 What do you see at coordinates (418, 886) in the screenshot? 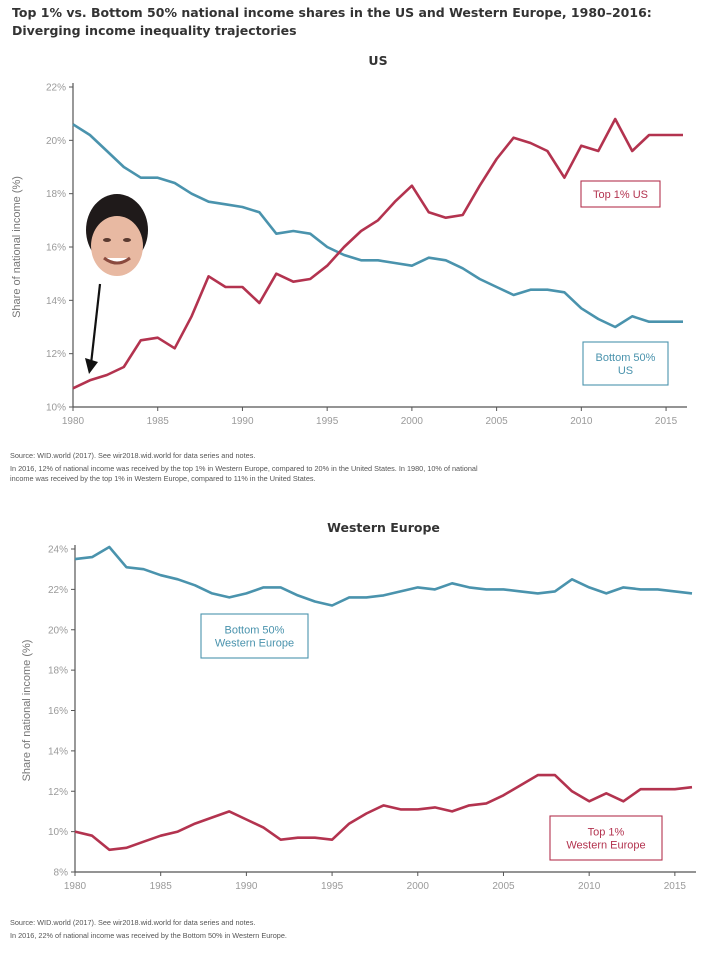
I see `eu-x-tick-label: 2000` at bounding box center [418, 886].